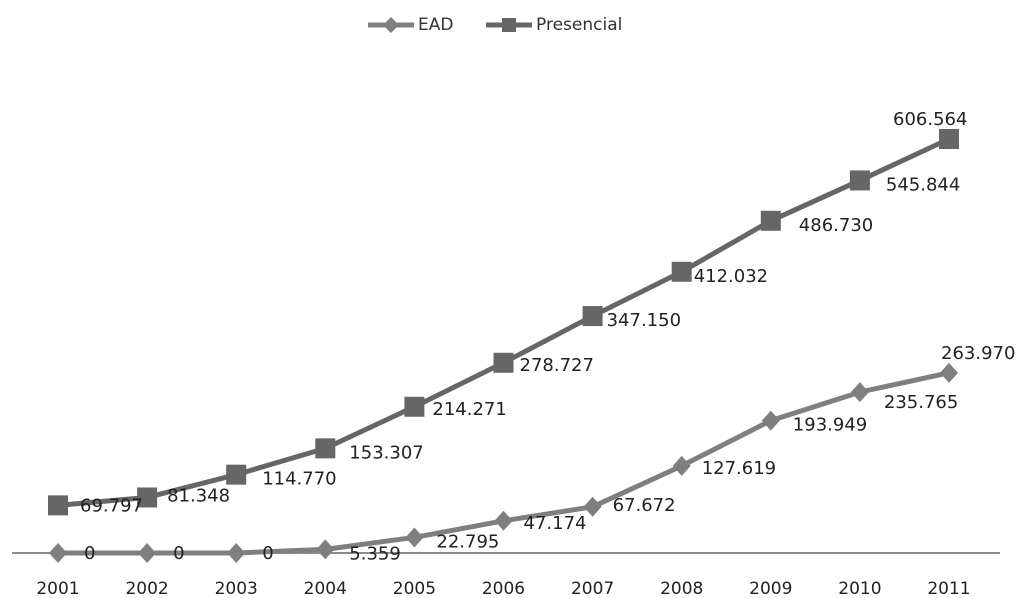 Image resolution: width=1022 pixels, height=598 pixels. What do you see at coordinates (644, 320) in the screenshot?
I see `presencial-data-label: 347.150` at bounding box center [644, 320].